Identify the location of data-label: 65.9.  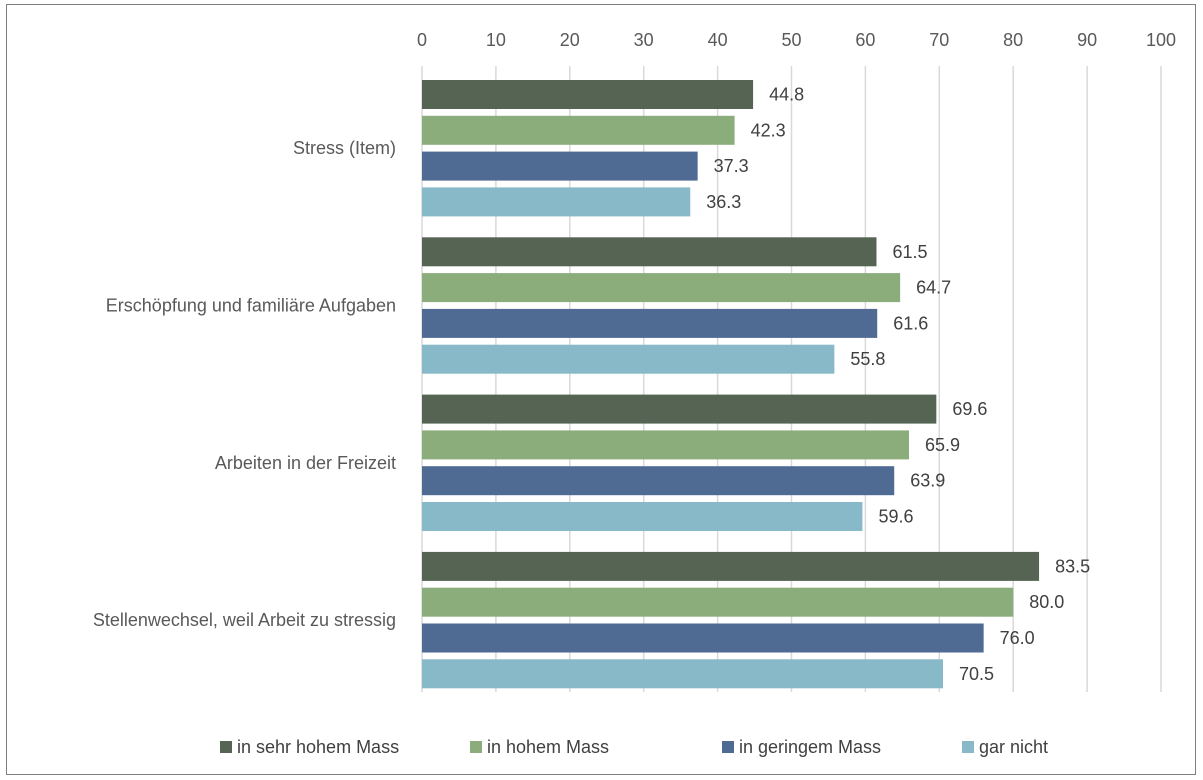
(942, 445).